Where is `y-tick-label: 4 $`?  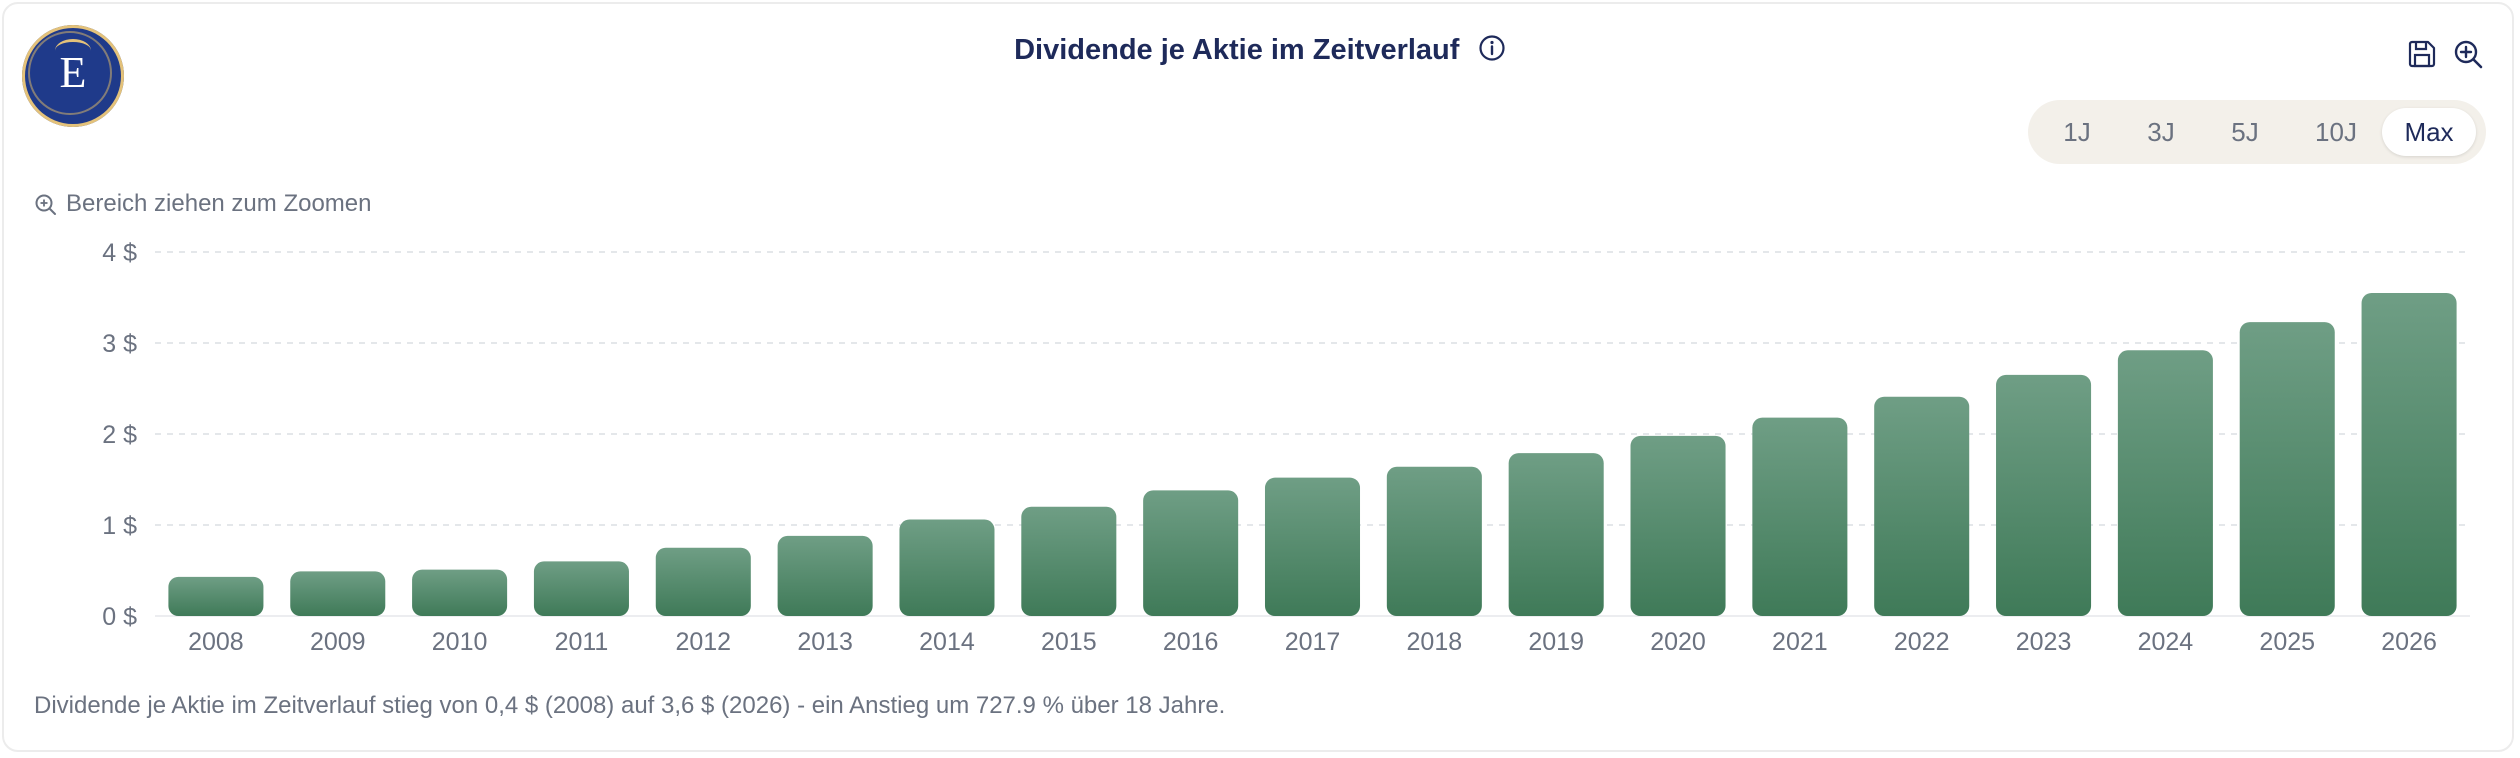
y-tick-label: 4 $ is located at coordinates (119, 253).